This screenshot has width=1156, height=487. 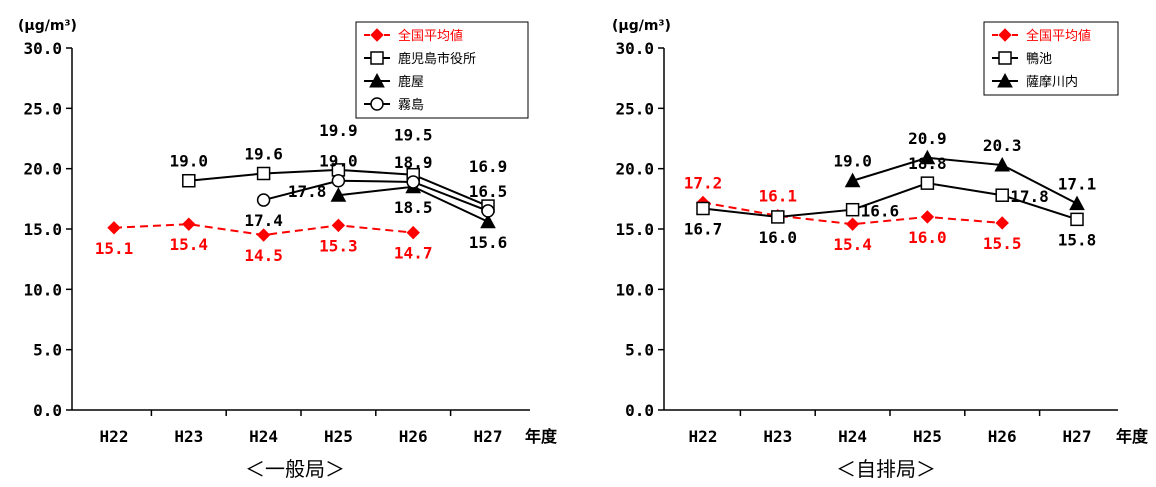 I want to click on y-tick-label: 15.0, so click(x=42, y=229).